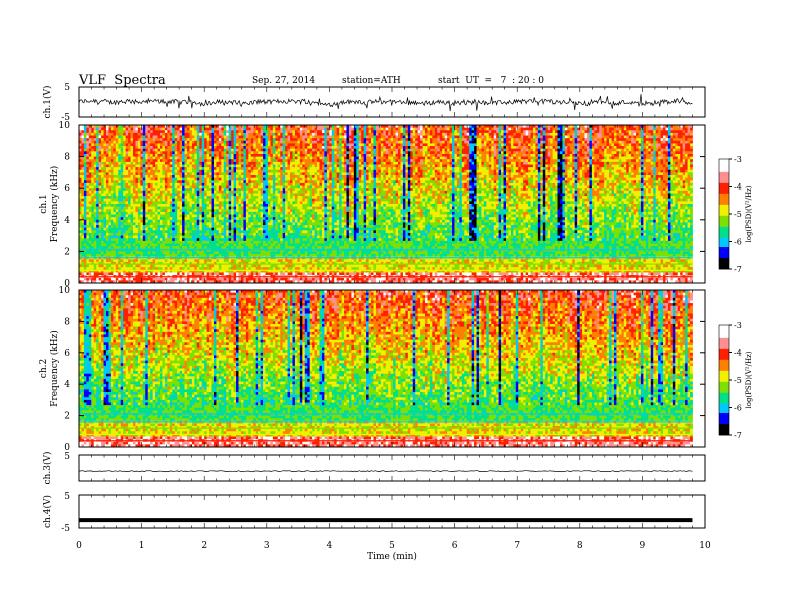  What do you see at coordinates (67, 448) in the screenshot?
I see `ch2-spectrogram-ytick-0: 0` at bounding box center [67, 448].